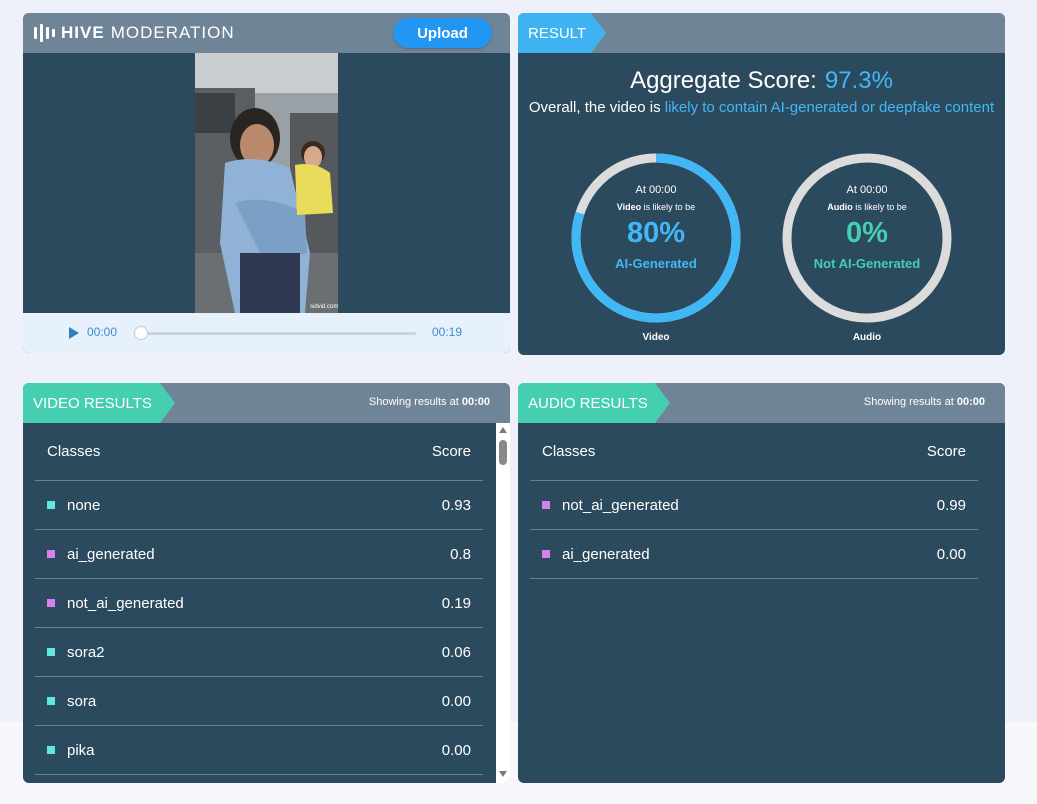 Image resolution: width=1037 pixels, height=804 pixels. Describe the element at coordinates (86, 652) in the screenshot. I see `class-name: sora2` at that location.